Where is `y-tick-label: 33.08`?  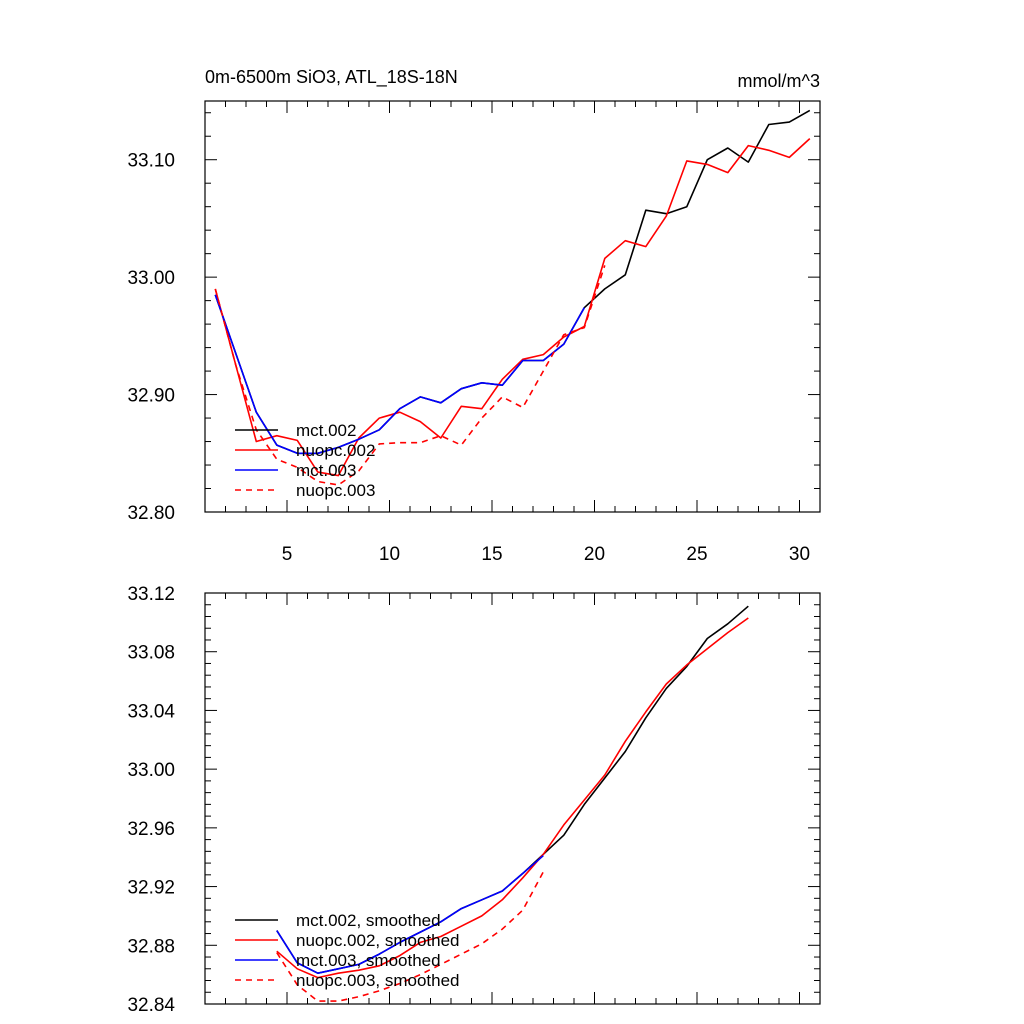 y-tick-label: 33.08 is located at coordinates (151, 653).